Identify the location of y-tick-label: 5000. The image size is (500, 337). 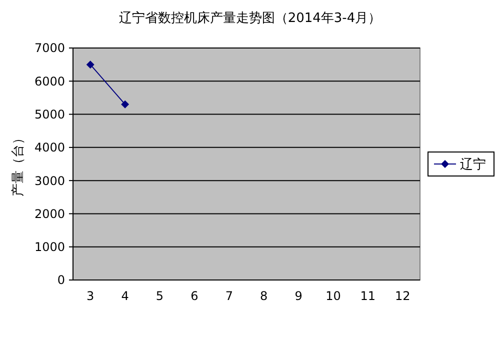
(49, 114).